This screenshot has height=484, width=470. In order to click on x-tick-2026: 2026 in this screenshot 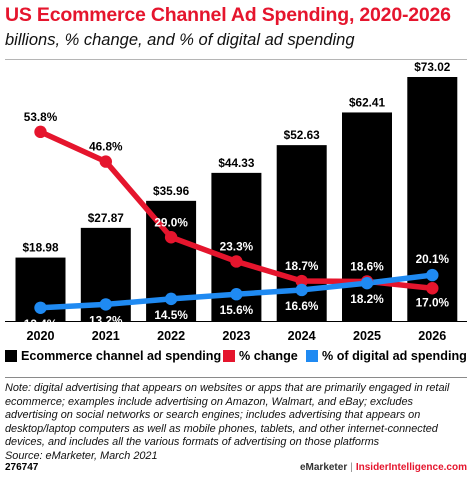, I will do `click(432, 336)`.